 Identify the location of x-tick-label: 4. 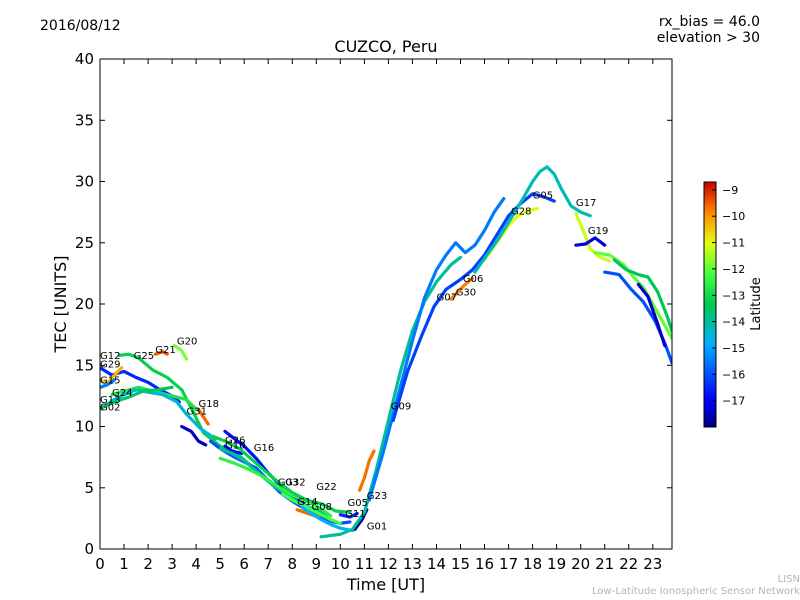
(196, 564).